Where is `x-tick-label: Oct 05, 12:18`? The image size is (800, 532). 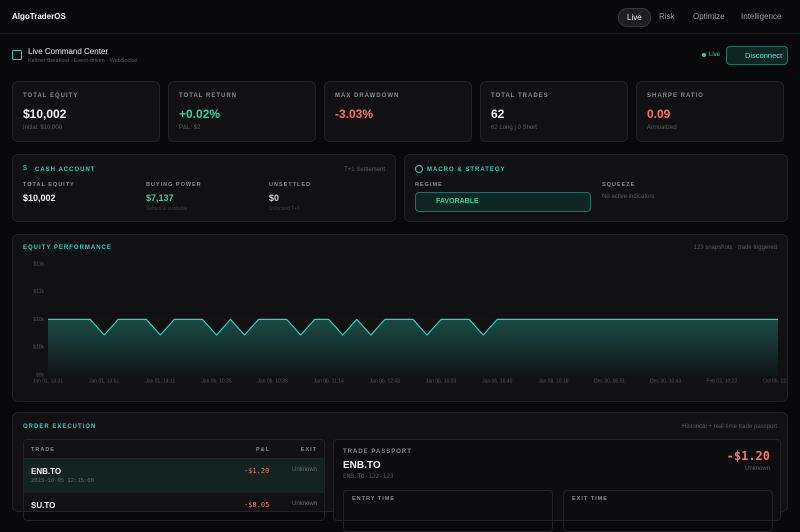
x-tick-label: Oct 05, 12:18 is located at coordinates (775, 381).